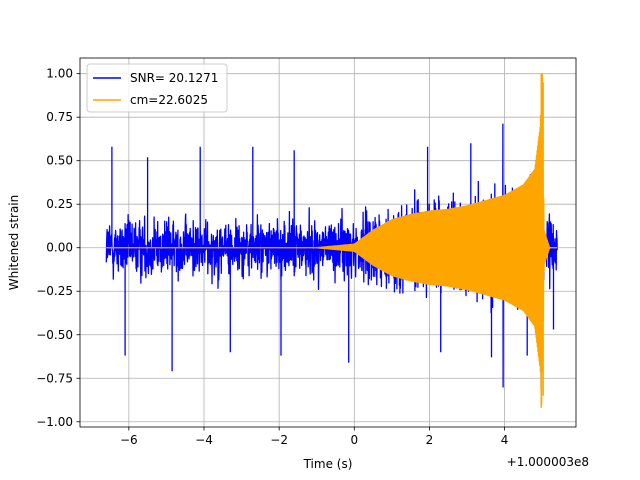 The image size is (640, 480). What do you see at coordinates (174, 78) in the screenshot?
I see `legend-label-snr: SNR= 20.1271` at bounding box center [174, 78].